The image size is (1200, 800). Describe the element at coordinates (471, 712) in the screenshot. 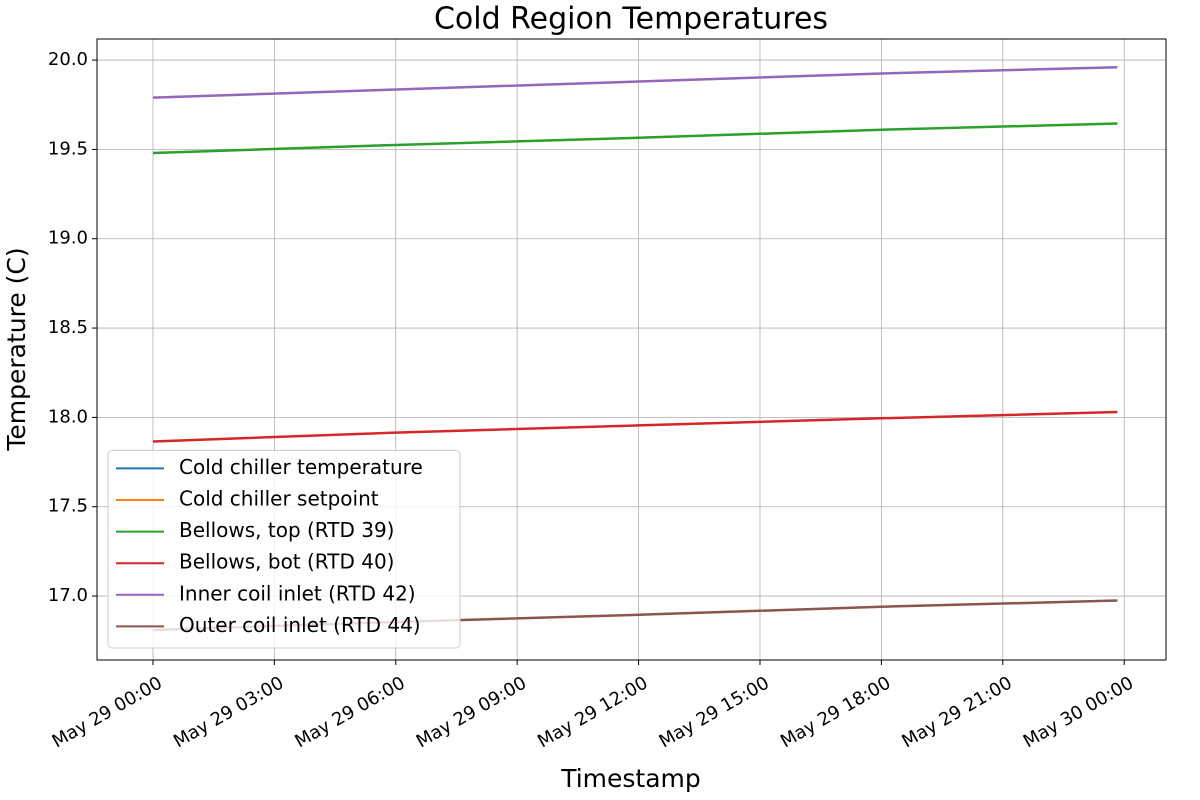

I see `x-tick-label: May 29 09:00` at that location.